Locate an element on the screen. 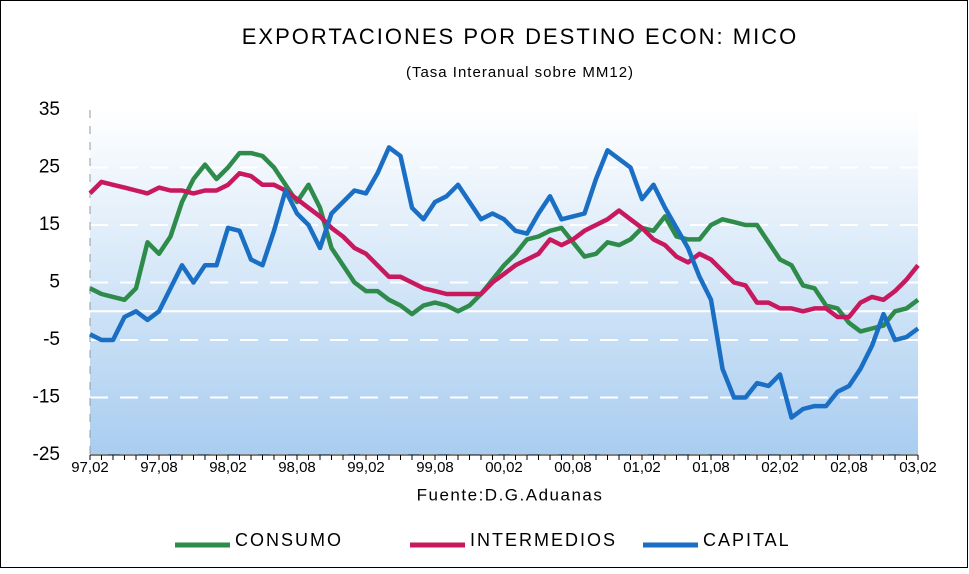 The width and height of the screenshot is (969, 574). legend-label: INTERMEDIOS is located at coordinates (543, 540).